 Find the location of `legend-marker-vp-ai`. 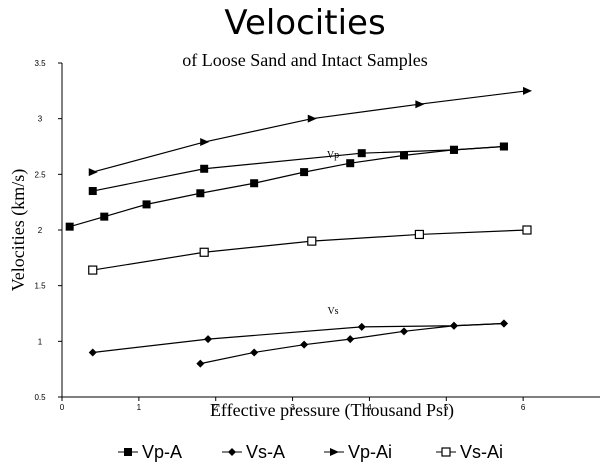

legend-marker-vp-ai is located at coordinates (334, 452).